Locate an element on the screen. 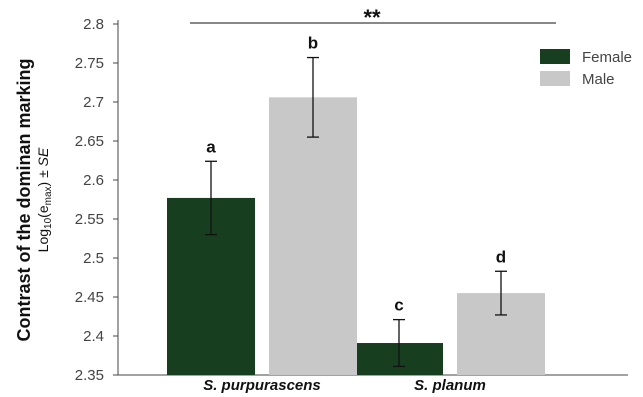 This screenshot has width=643, height=397. y-tick-label: 2.75 is located at coordinates (89, 63).